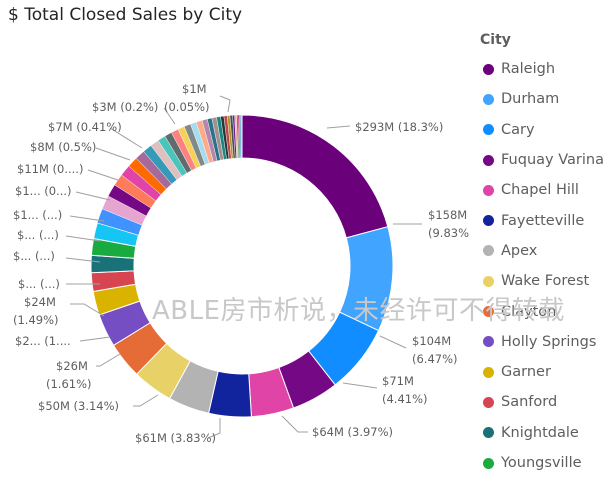 The image size is (611, 488). What do you see at coordinates (72, 366) in the screenshot?
I see `data-label: $26M` at bounding box center [72, 366].